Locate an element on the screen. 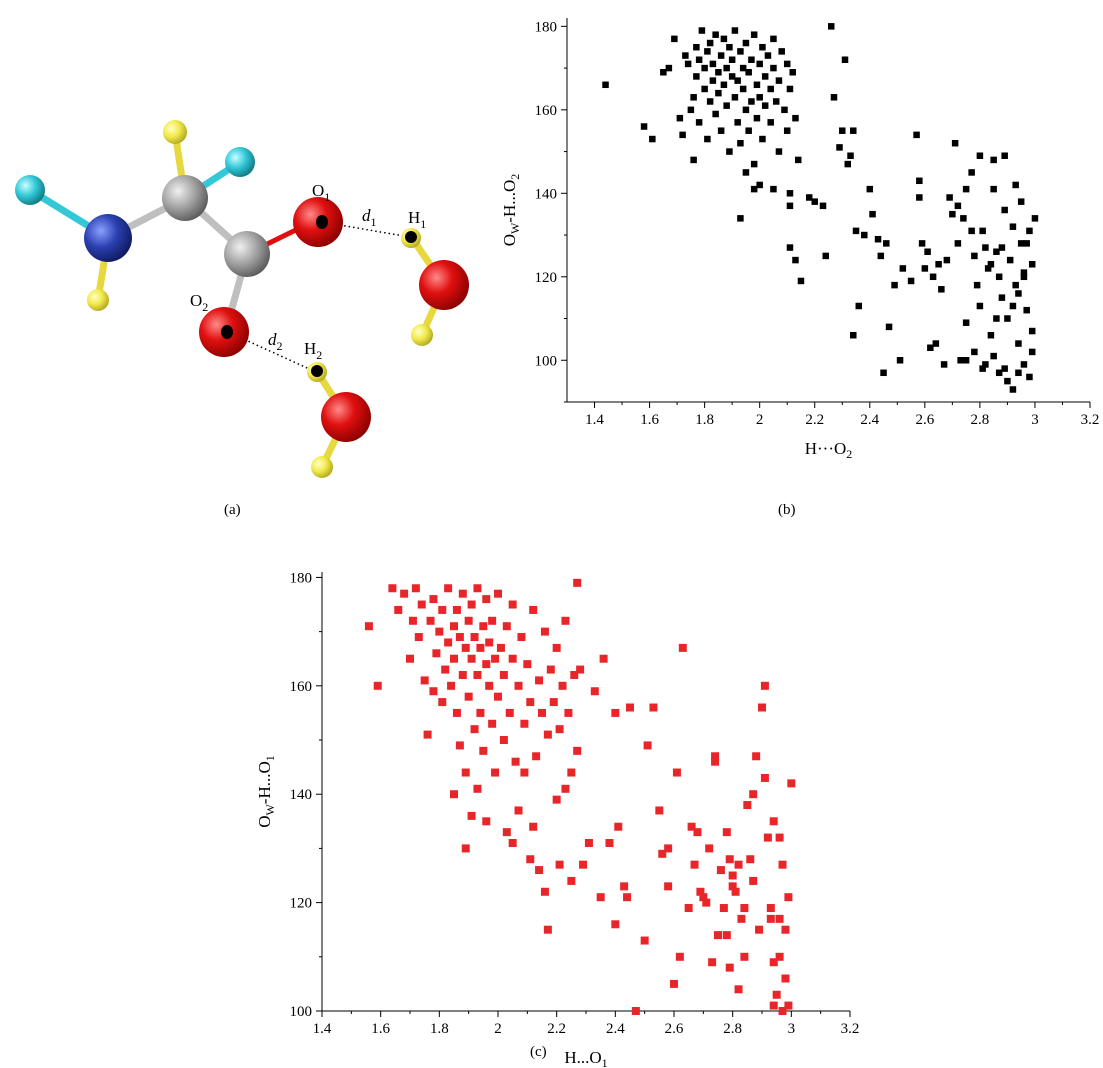  label-o2: O2 is located at coordinates (199, 302).